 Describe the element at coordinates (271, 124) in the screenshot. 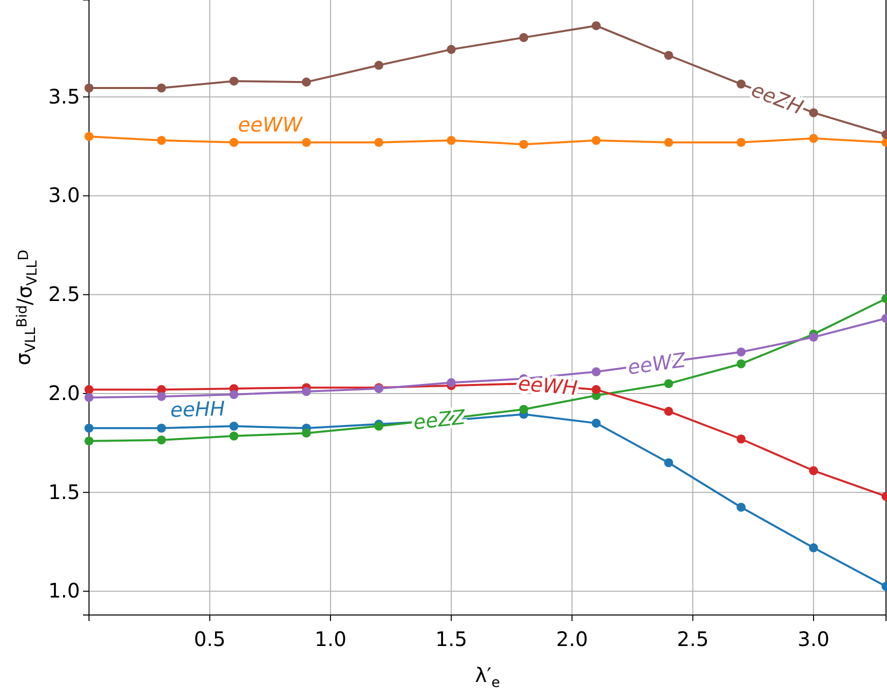

I see `series-label: eeWW` at that location.